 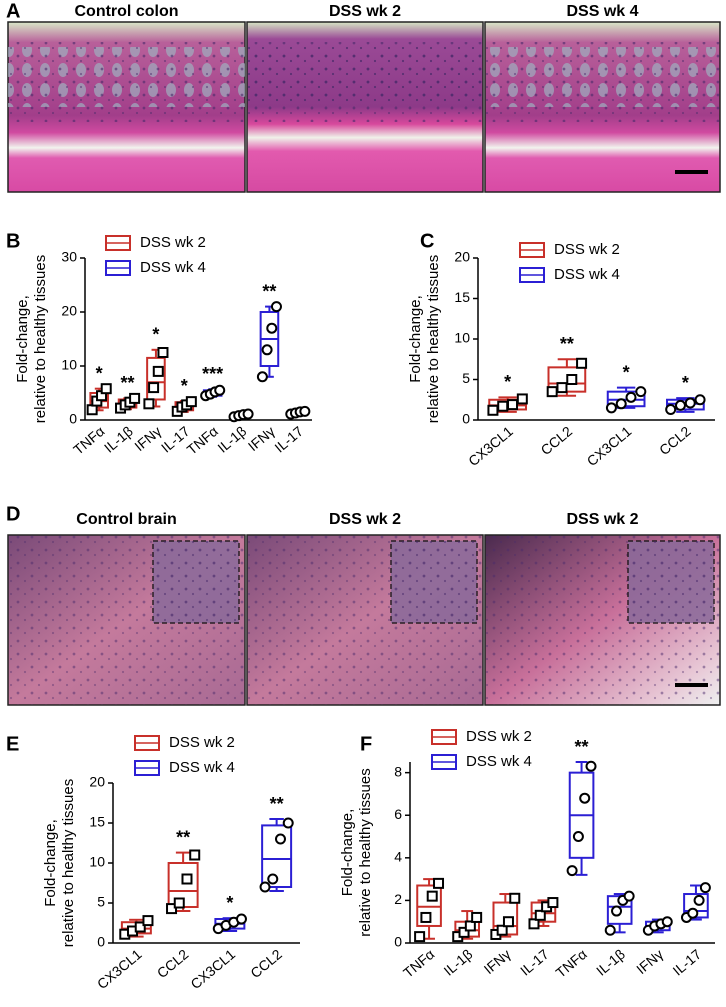 What do you see at coordinates (427, 241) in the screenshot?
I see `panel-label: C` at bounding box center [427, 241].